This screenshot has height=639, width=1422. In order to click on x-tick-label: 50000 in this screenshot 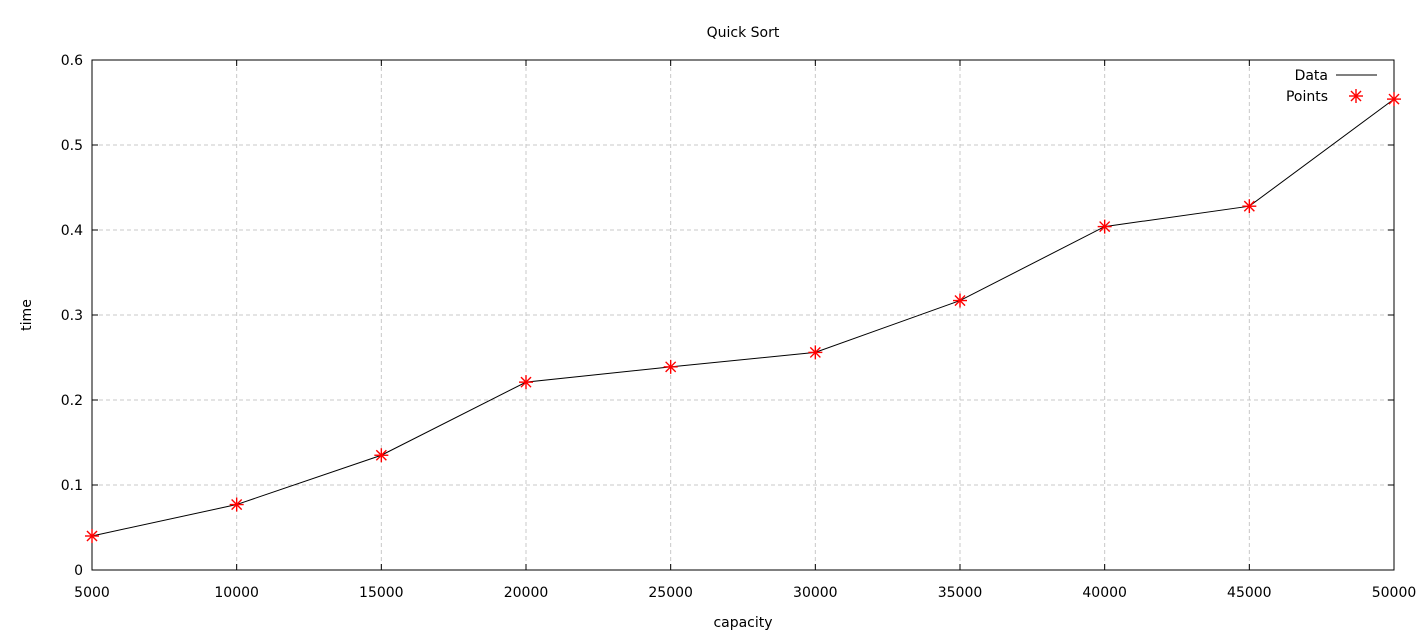, I will do `click(1394, 593)`.